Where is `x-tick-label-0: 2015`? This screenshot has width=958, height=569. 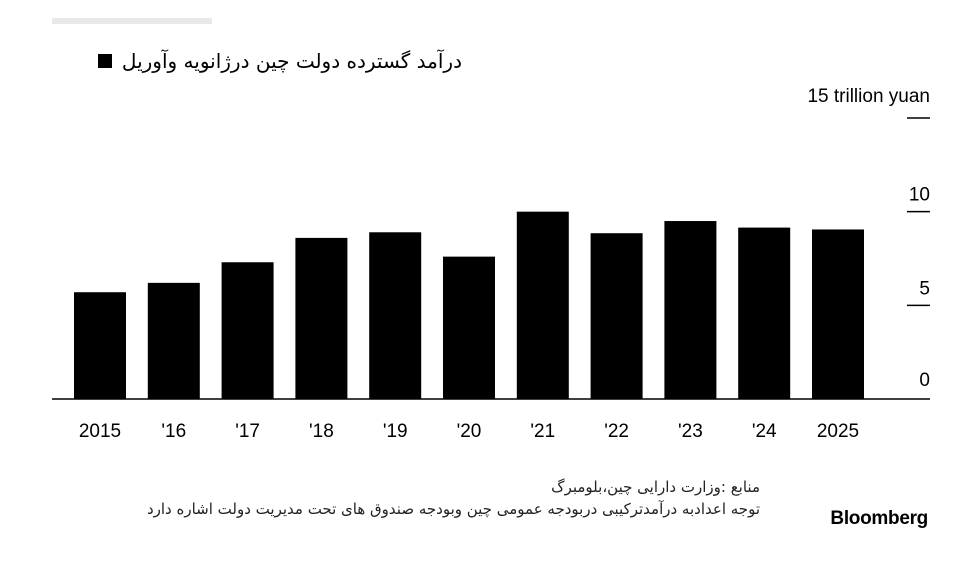
x-tick-label-0: 2015 is located at coordinates (100, 431).